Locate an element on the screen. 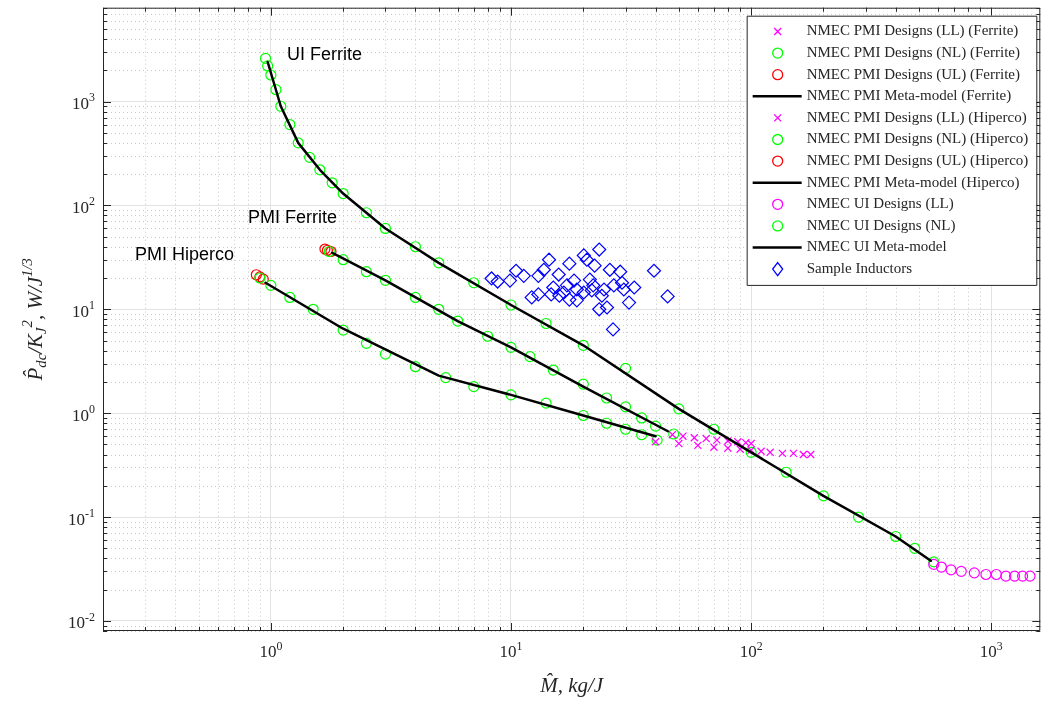 Image resolution: width=1048 pixels, height=707 pixels. legend-label: NMEC PMI Designs (NL) (Ferrite) is located at coordinates (913, 53).